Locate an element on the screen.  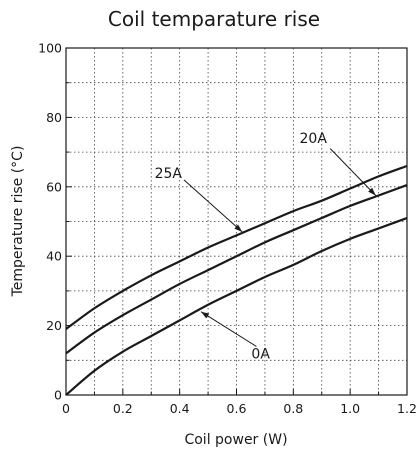
y-tick-label: 20 is located at coordinates (54, 325).